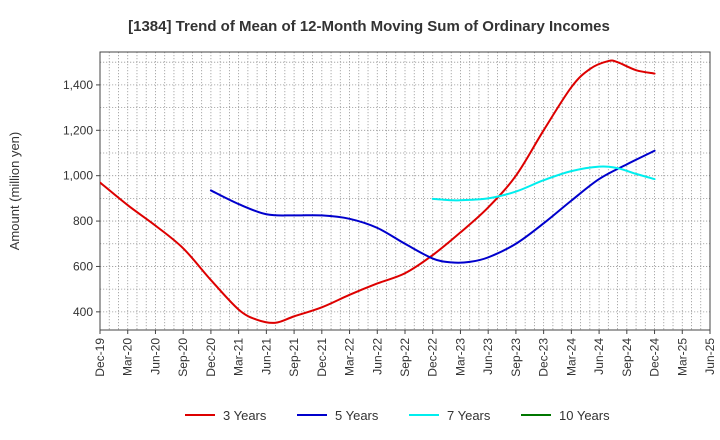 This screenshot has width=720, height=440. Describe the element at coordinates (78, 130) in the screenshot. I see `y-tick-label: 1,200` at that location.